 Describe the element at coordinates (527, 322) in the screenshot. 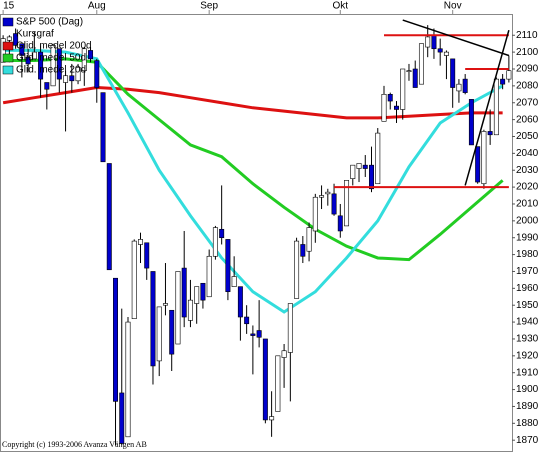

I see `y-tick-label: 1940` at that location.